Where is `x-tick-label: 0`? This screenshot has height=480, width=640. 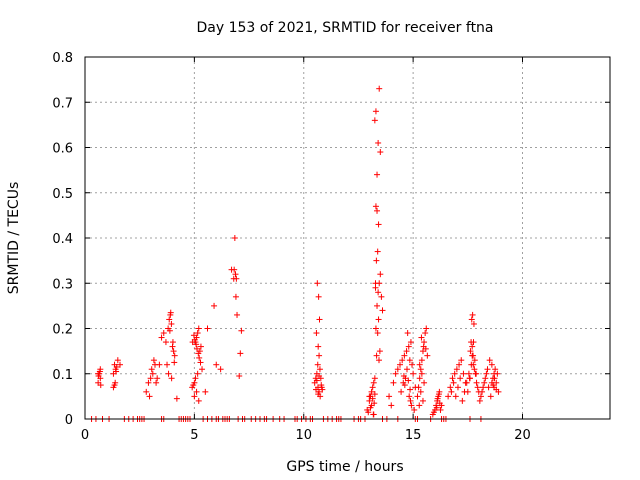 x-tick-label: 0 is located at coordinates (85, 435).